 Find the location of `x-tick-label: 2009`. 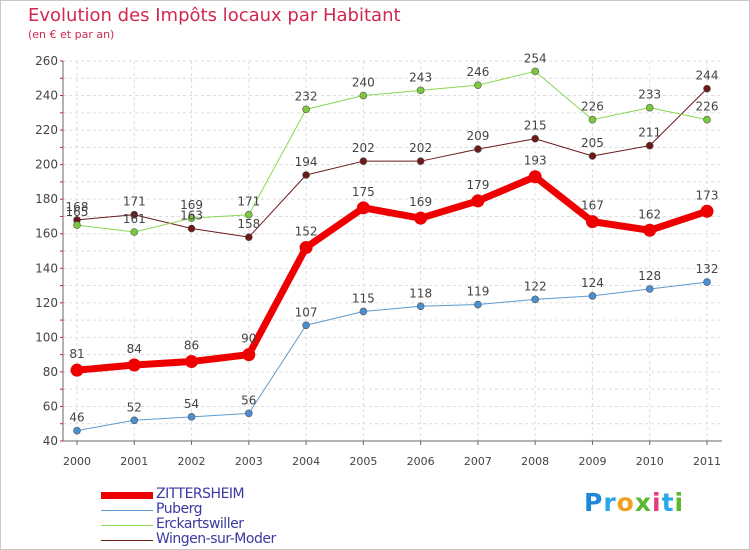

x-tick-label: 2009 is located at coordinates (592, 461).